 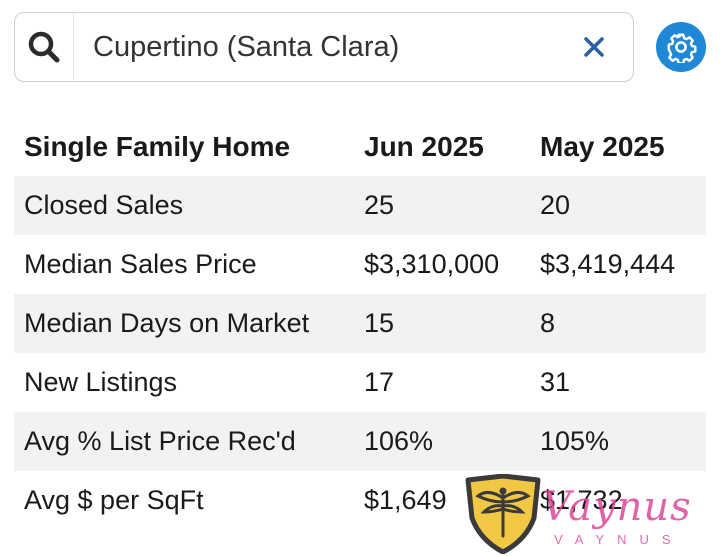 I want to click on jun-value: 25, so click(x=442, y=205).